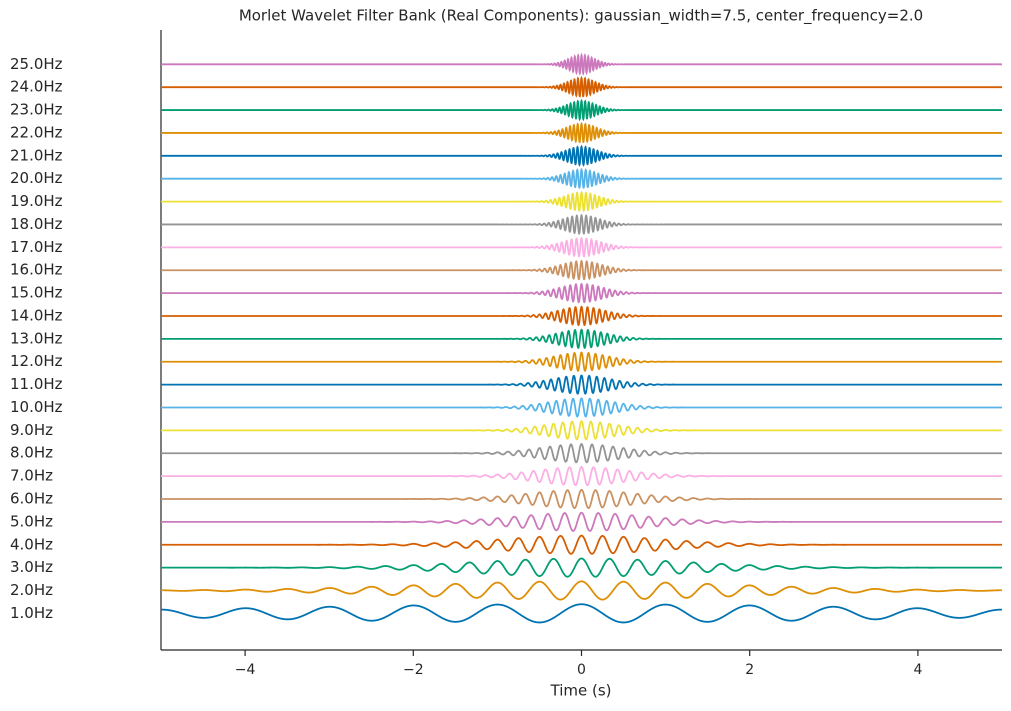 Image resolution: width=1011 pixels, height=711 pixels. What do you see at coordinates (36, 247) in the screenshot?
I see `y-tick-label: 17.0Hz` at bounding box center [36, 247].